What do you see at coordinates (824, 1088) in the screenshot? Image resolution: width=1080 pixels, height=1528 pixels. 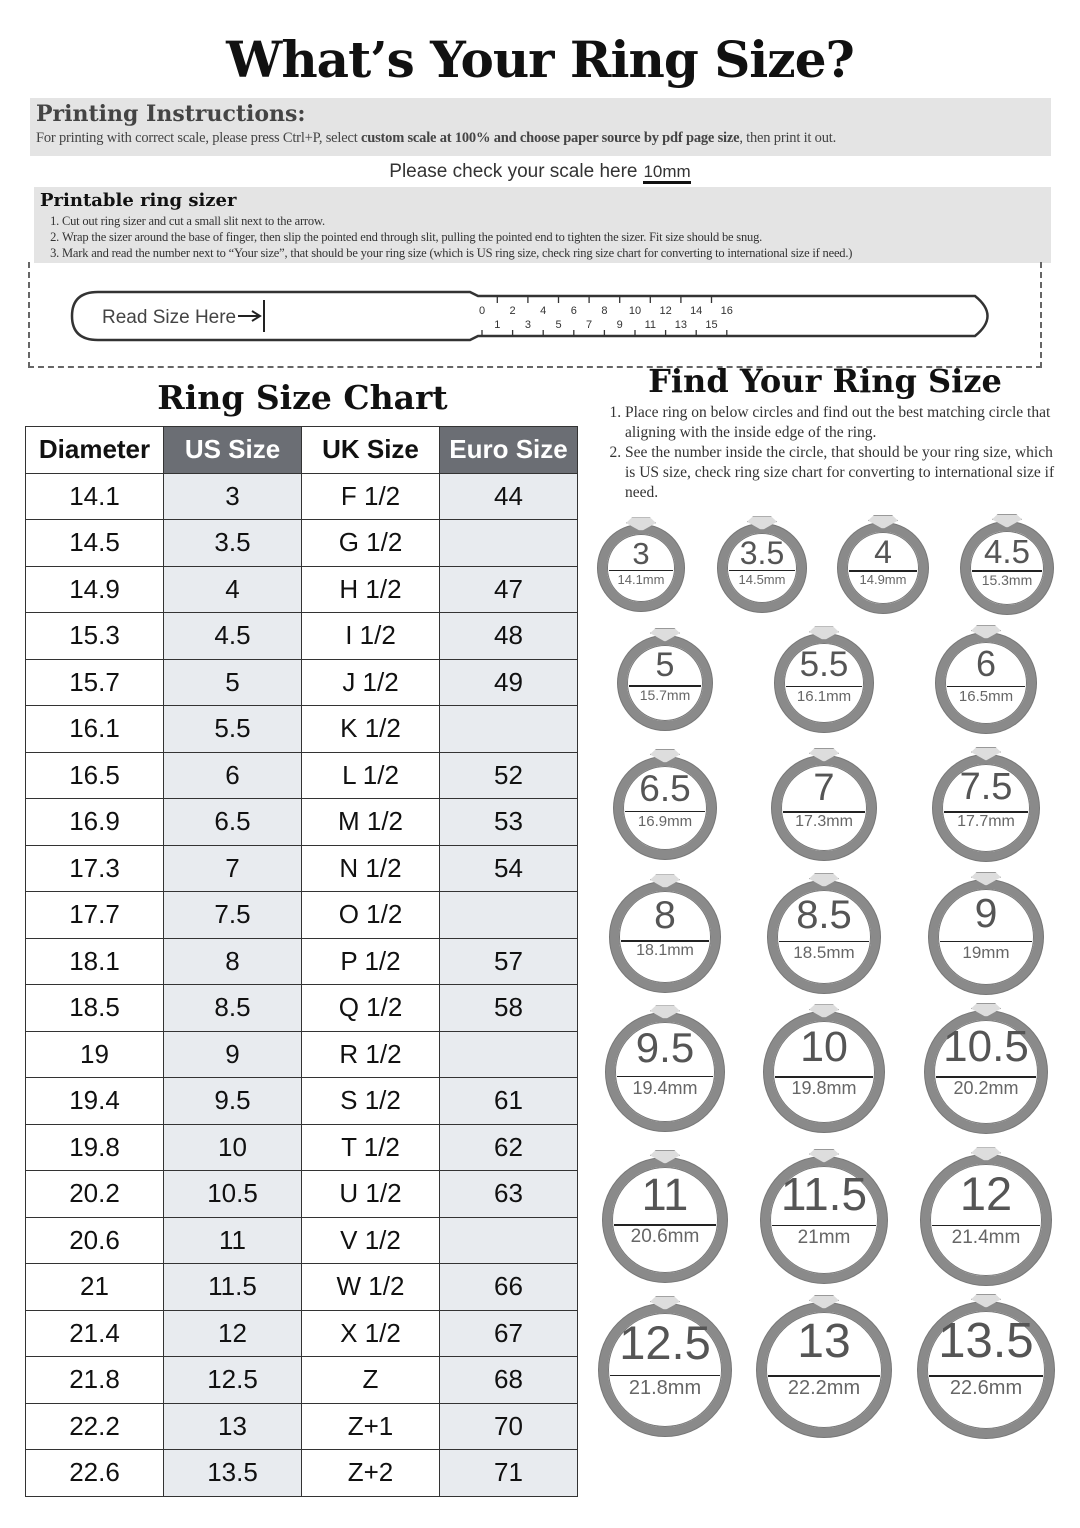 I see `ring-diameter-label: 19.8mm` at bounding box center [824, 1088].